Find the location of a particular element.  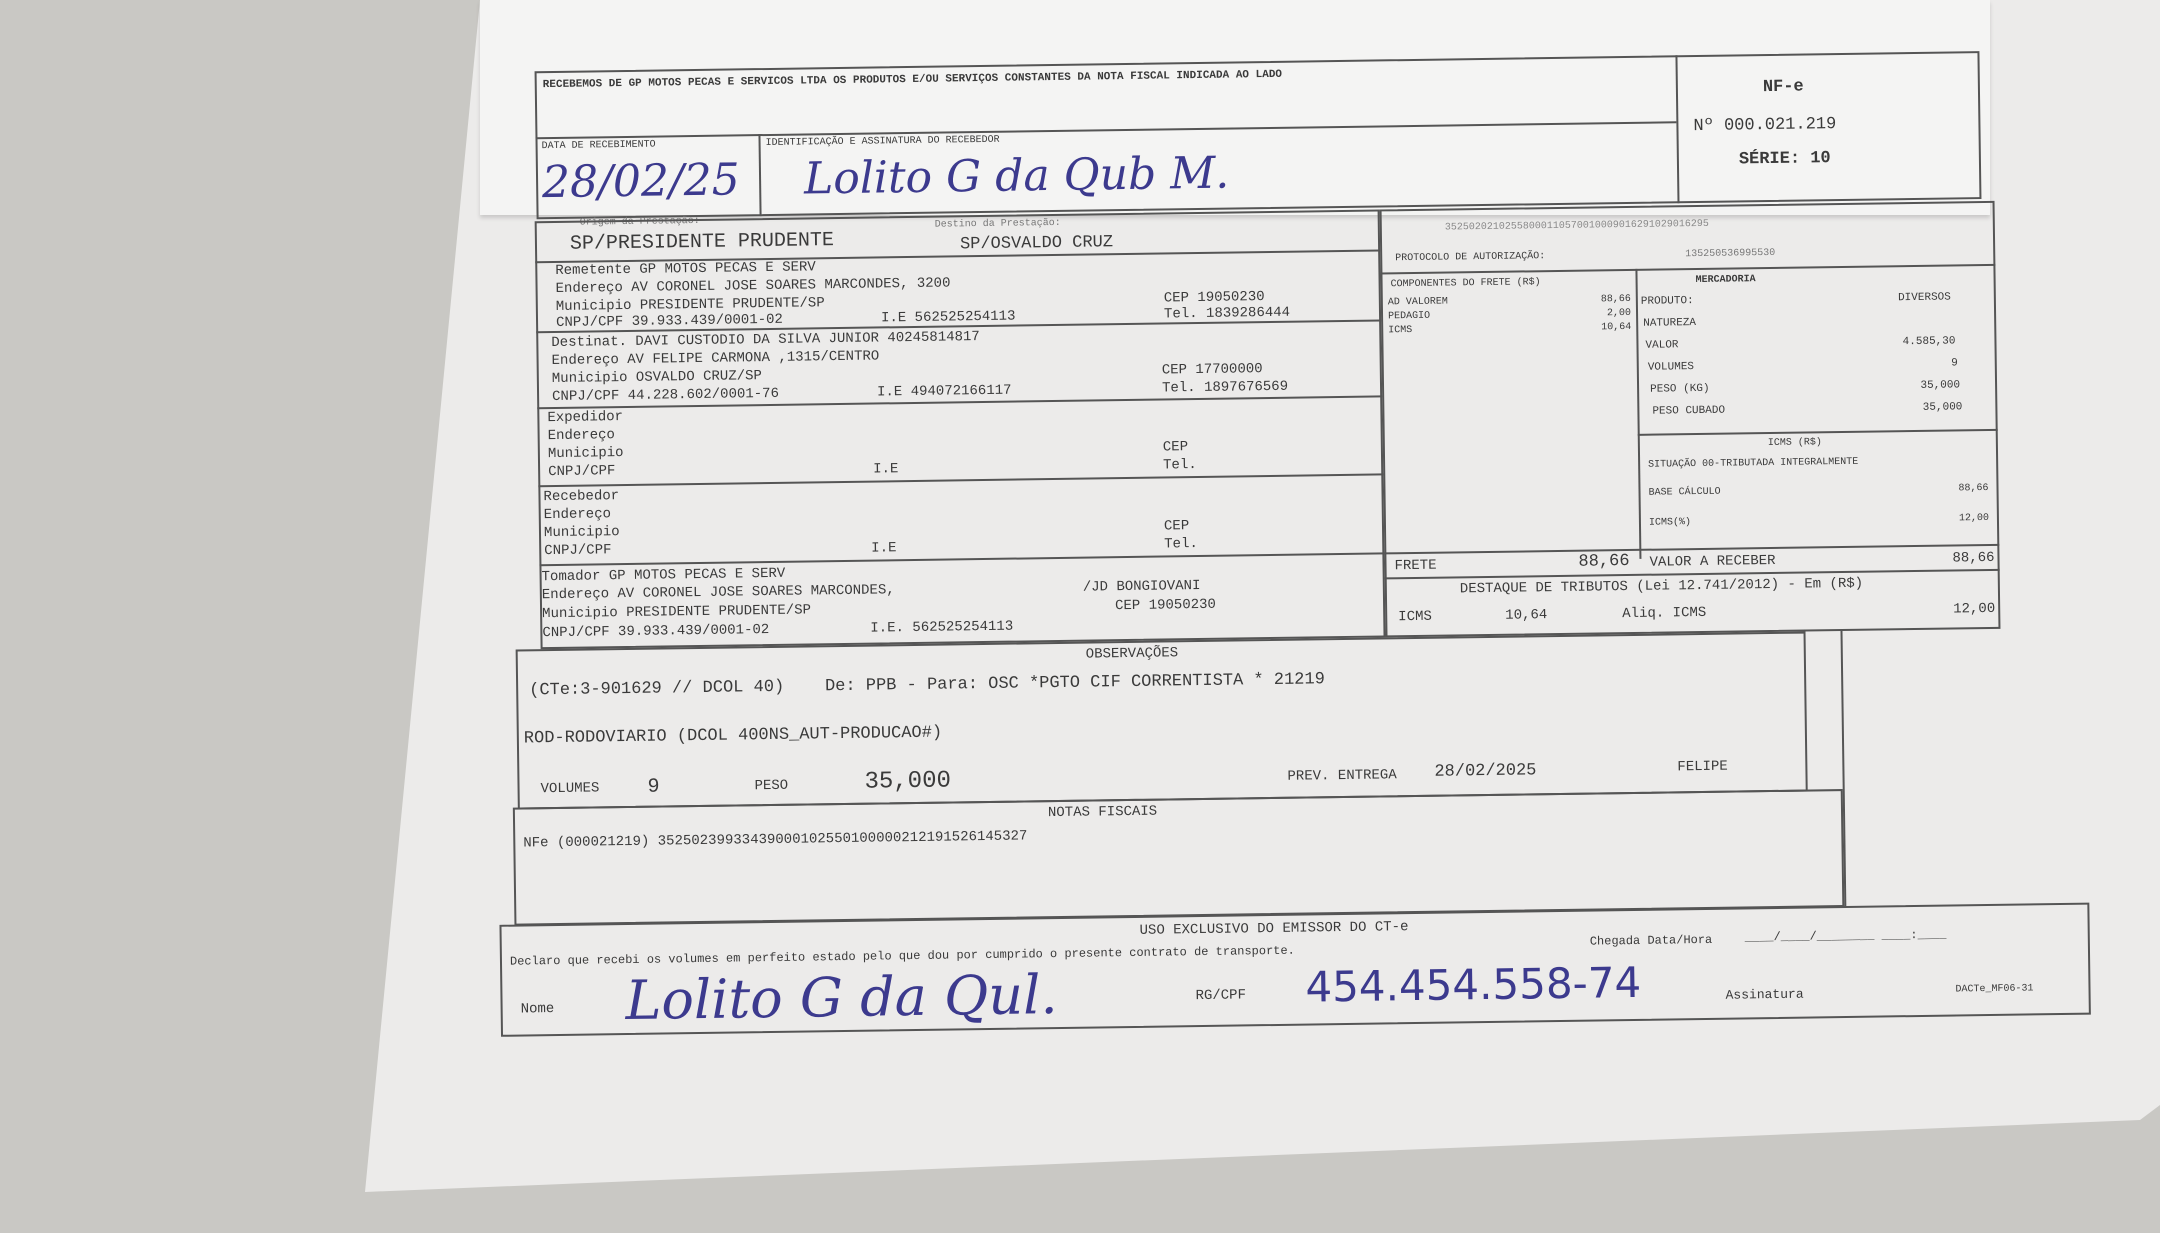

receiver-cep-label: CEP is located at coordinates (1176, 526).